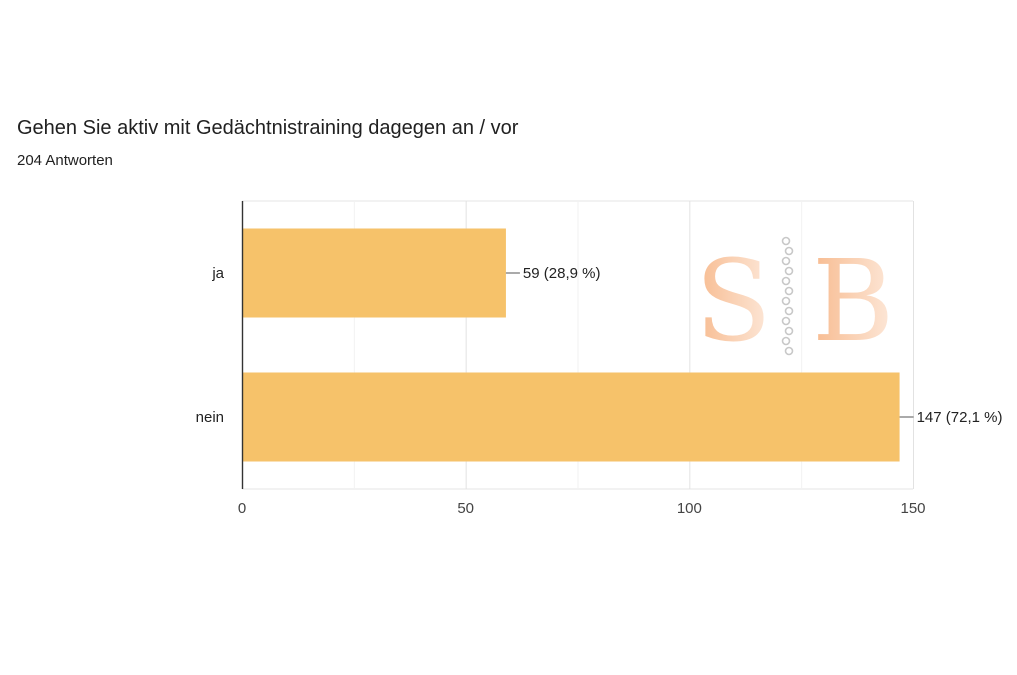  What do you see at coordinates (217, 273) in the screenshot?
I see `category-label: ja` at bounding box center [217, 273].